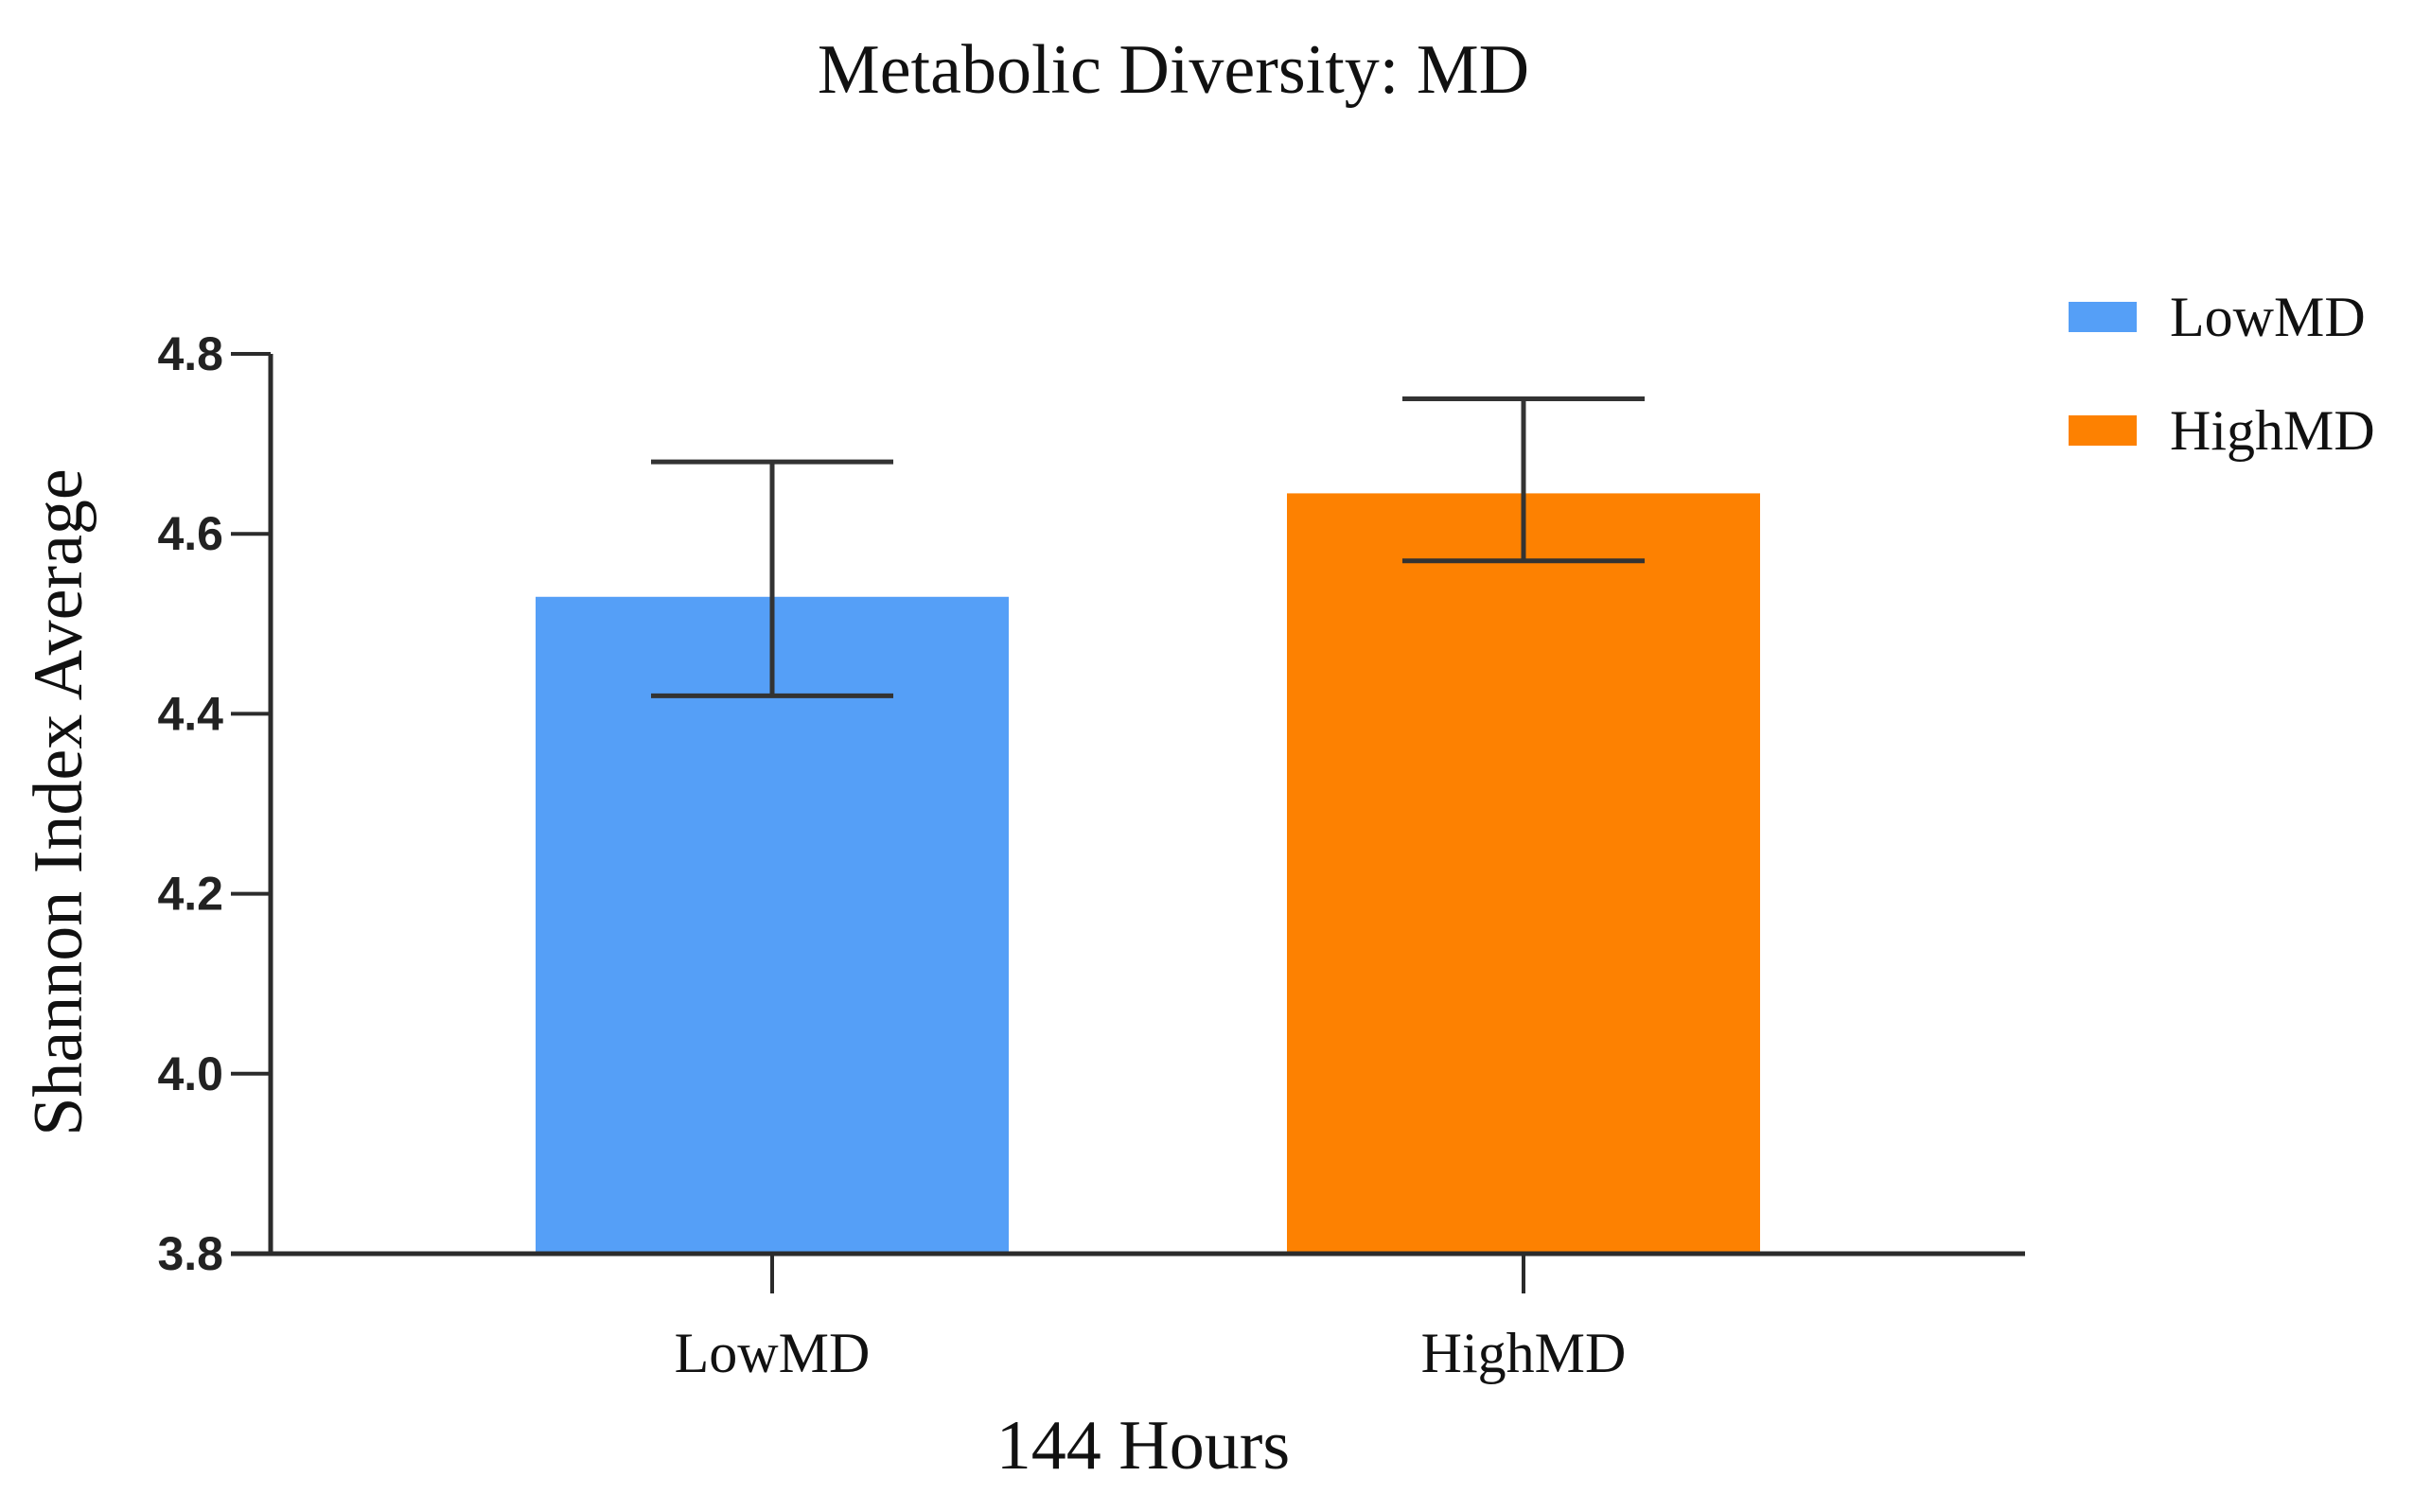 This screenshot has width=2431, height=1512. I want to click on chart-title: Metabolic Diversity: MD, so click(1173, 70).